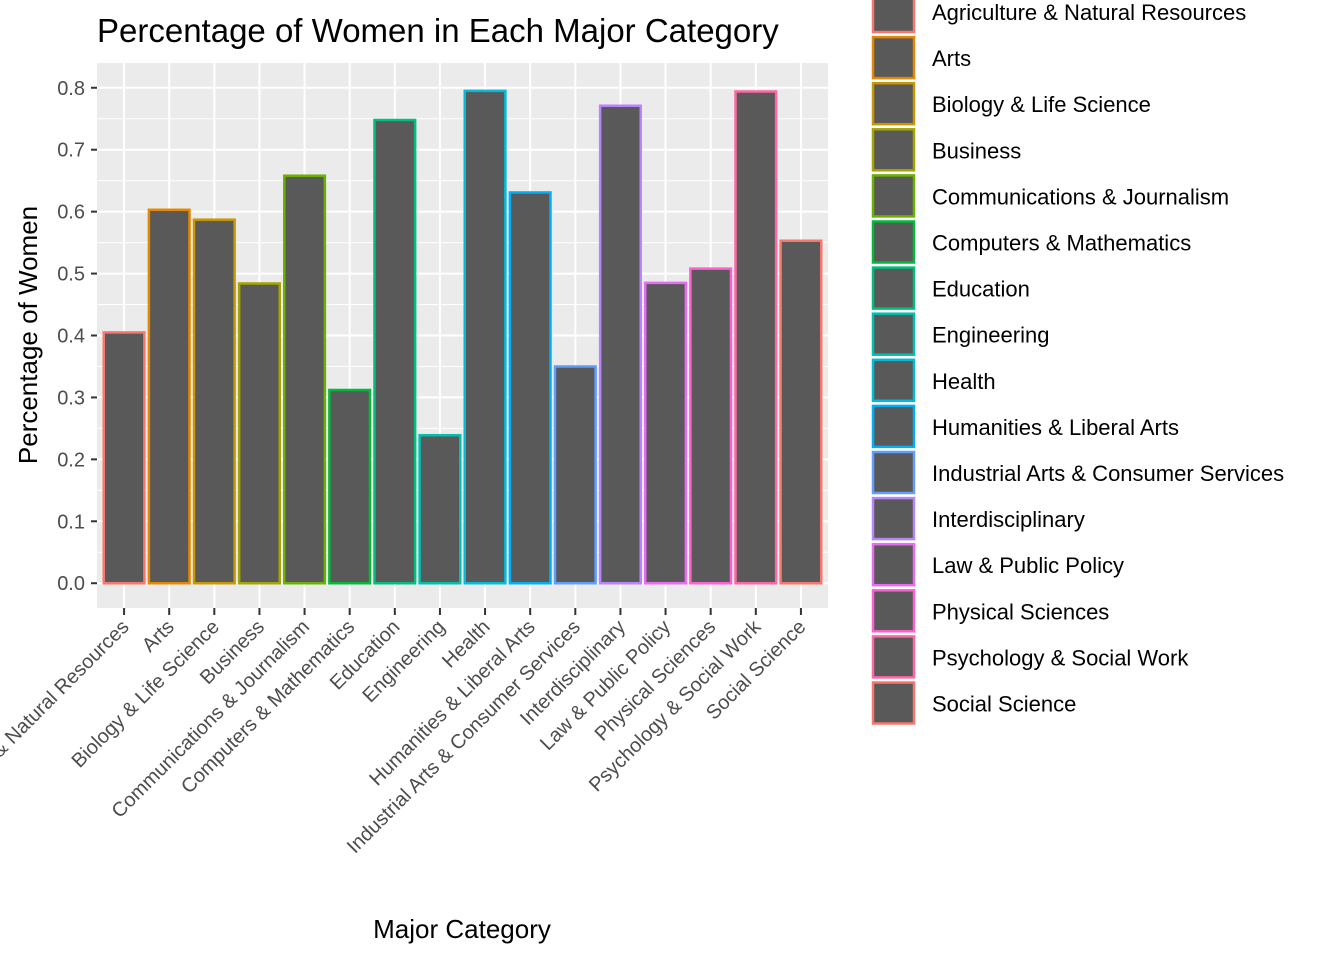 Image resolution: width=1344 pixels, height=960 pixels. I want to click on legend-label: Industrial Arts & Consumer Services, so click(1108, 473).